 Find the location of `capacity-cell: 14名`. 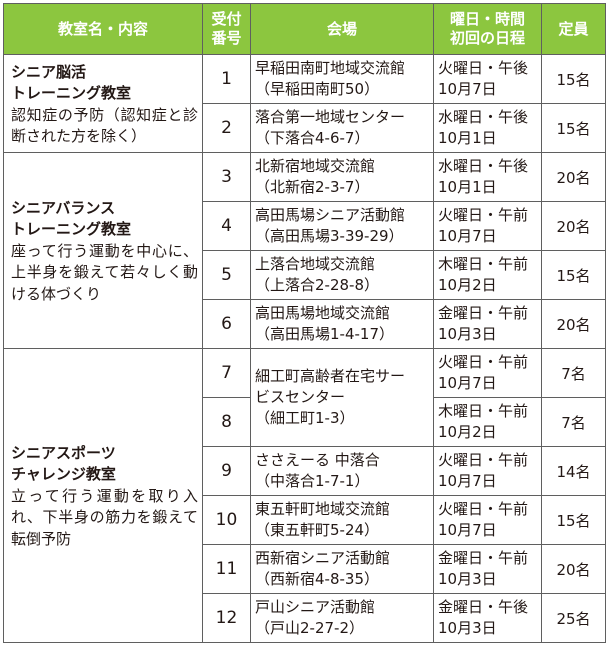

capacity-cell: 14名 is located at coordinates (573, 471).